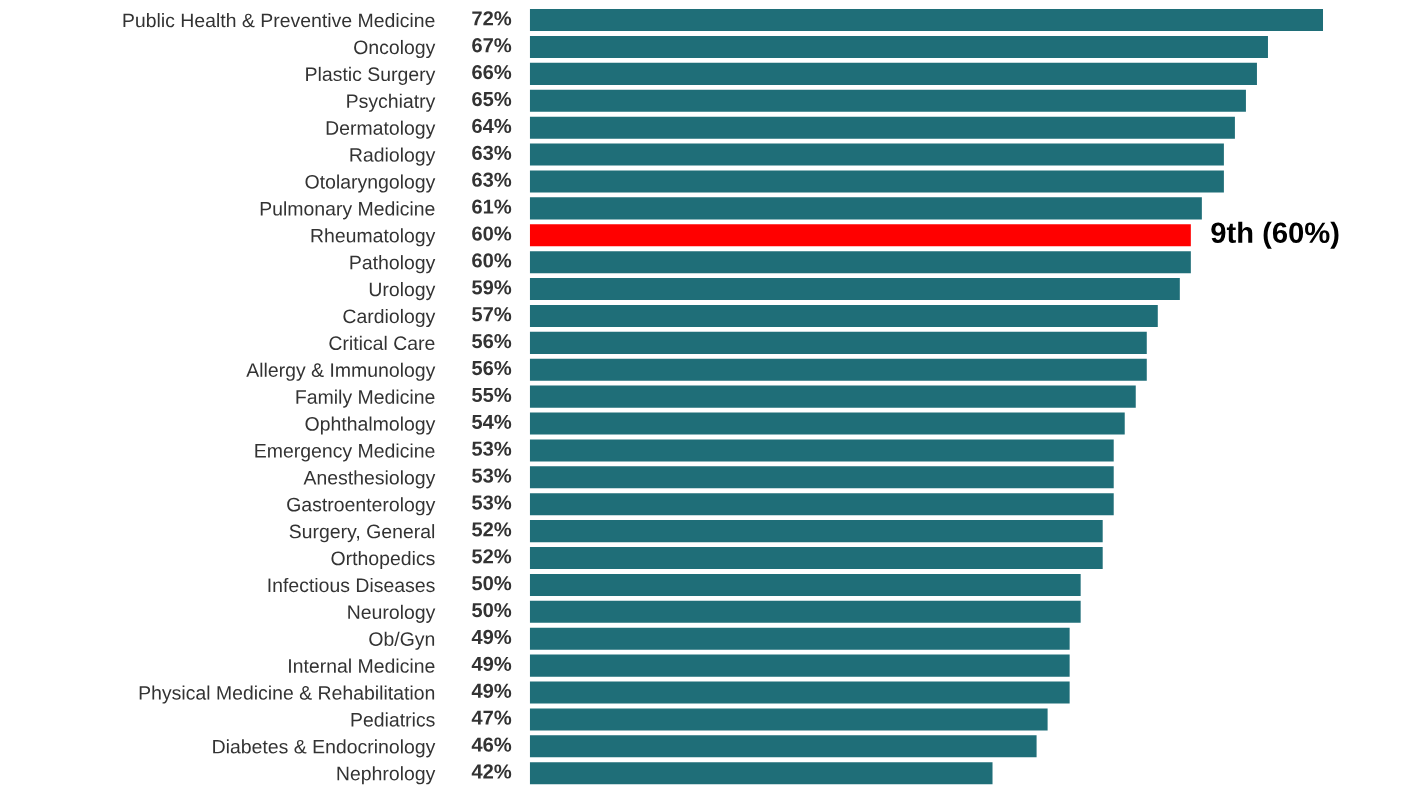 The image size is (1409, 788). Describe the element at coordinates (492, 126) in the screenshot. I see `data-label: 64%` at that location.